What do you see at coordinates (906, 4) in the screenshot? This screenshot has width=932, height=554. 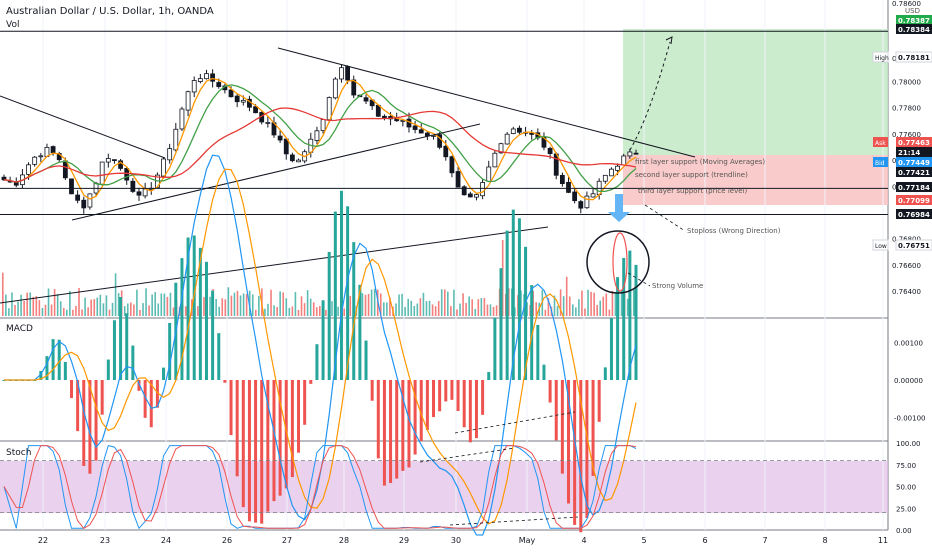 I see `price-tick-label: 0.78600` at bounding box center [906, 4].